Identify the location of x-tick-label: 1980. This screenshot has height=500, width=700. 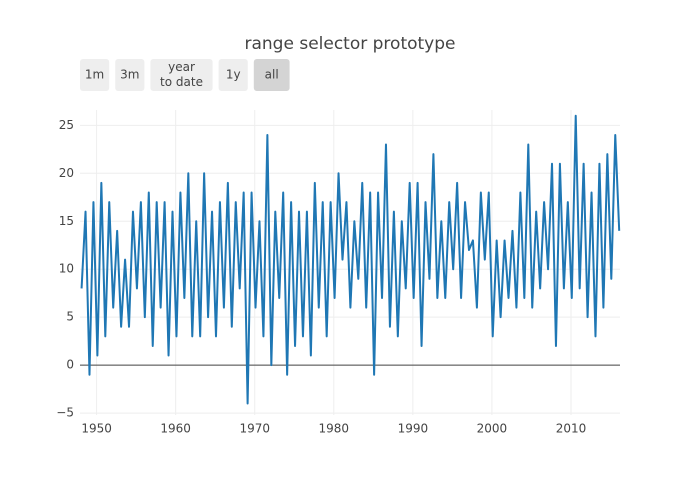
(334, 429).